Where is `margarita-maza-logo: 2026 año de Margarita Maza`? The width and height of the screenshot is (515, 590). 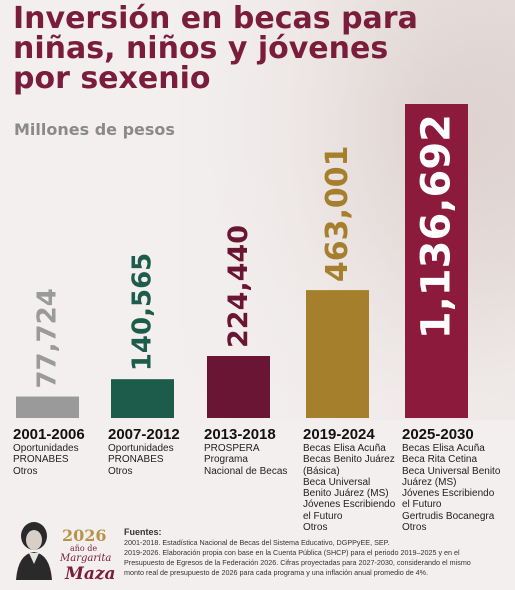 margarita-maza-logo: 2026 año de Margarita Maza is located at coordinates (65, 553).